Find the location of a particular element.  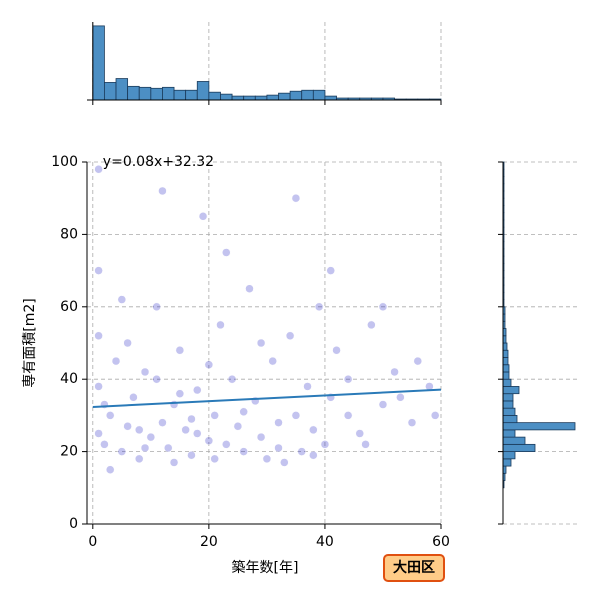

annotation: y=0.08x+32.32 is located at coordinates (158, 162).